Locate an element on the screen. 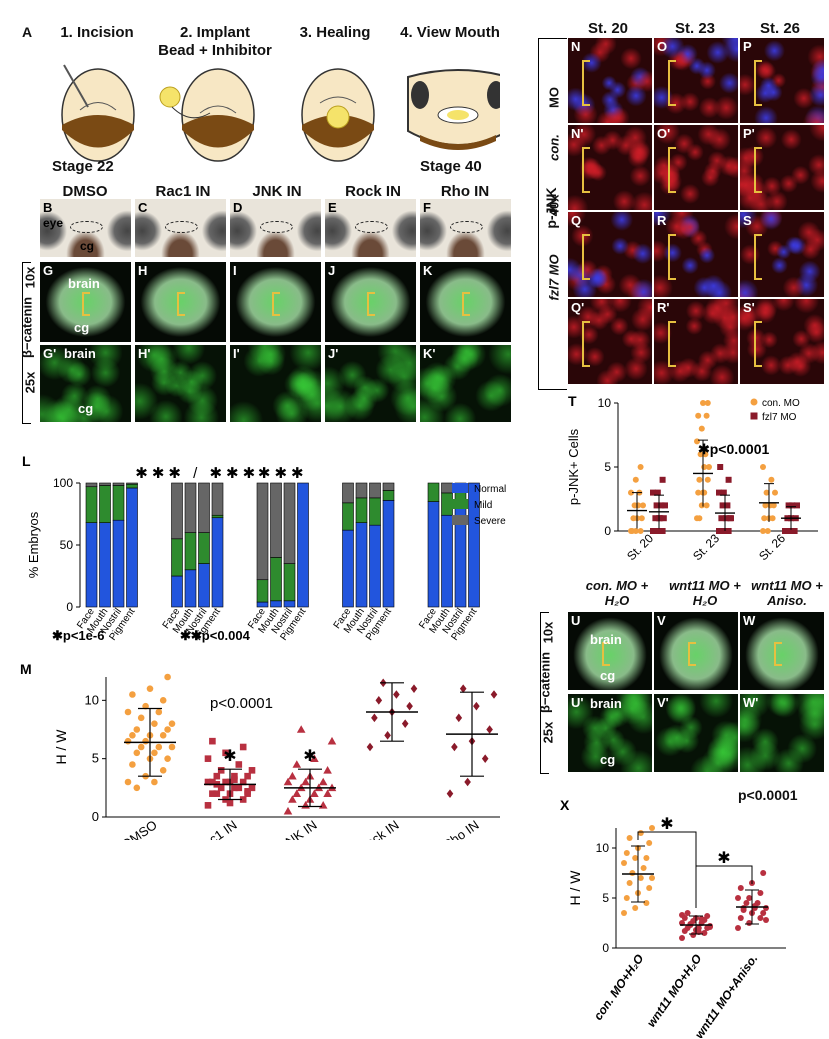  panel-label: V' is located at coordinates (663, 702).